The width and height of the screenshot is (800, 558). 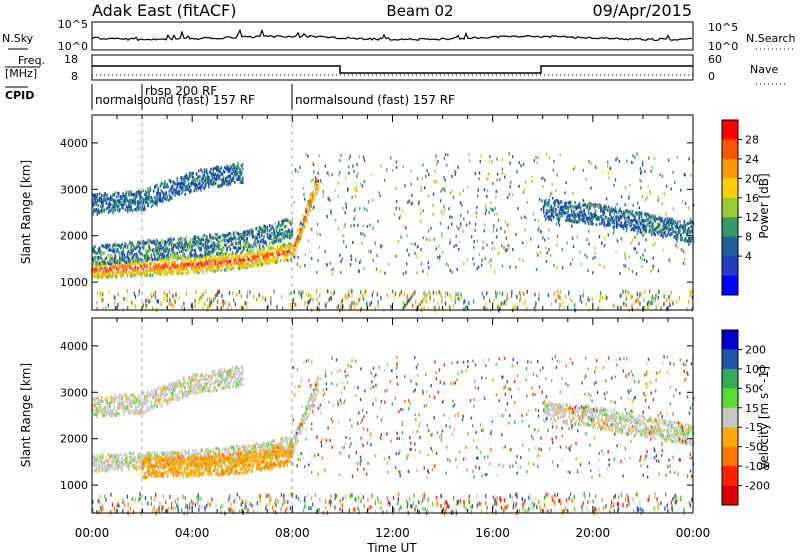 What do you see at coordinates (757, 486) in the screenshot?
I see `velocity-colorbar-tick-7: -200` at bounding box center [757, 486].